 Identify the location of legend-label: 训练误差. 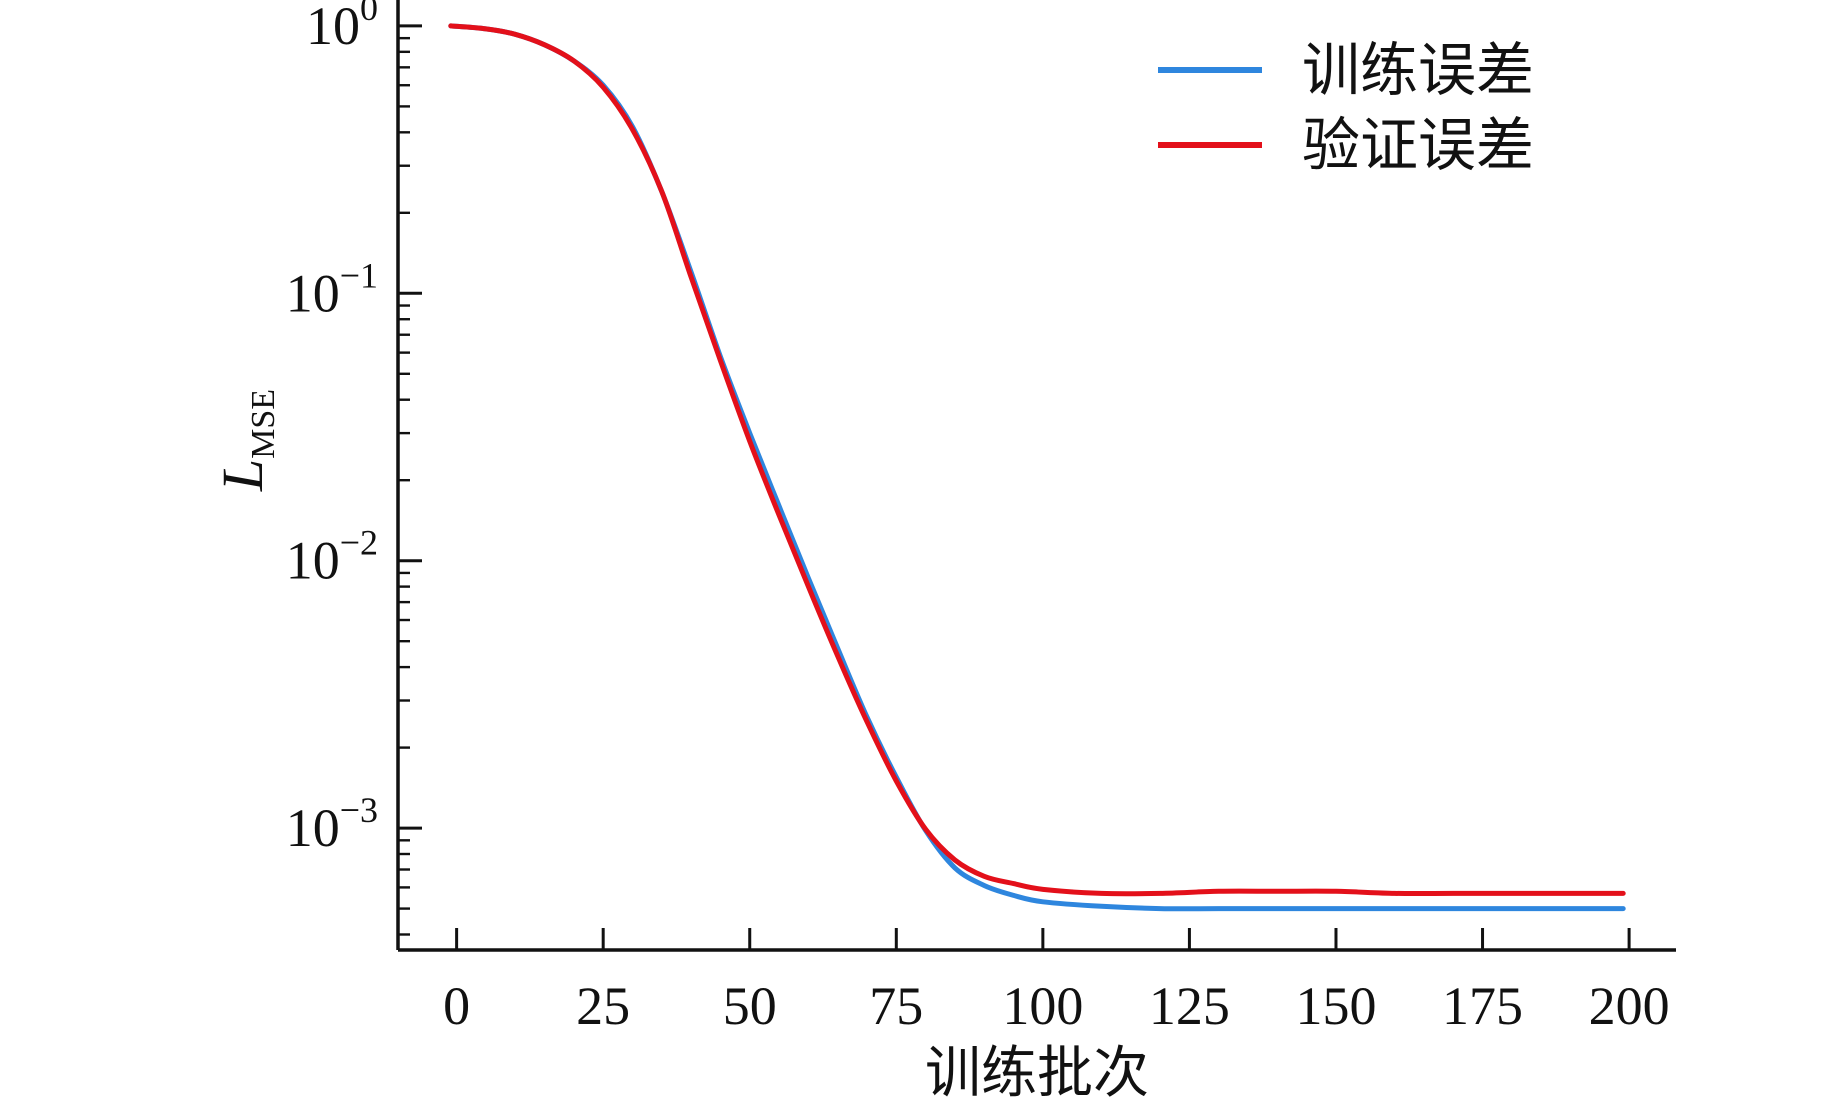
(1418, 70).